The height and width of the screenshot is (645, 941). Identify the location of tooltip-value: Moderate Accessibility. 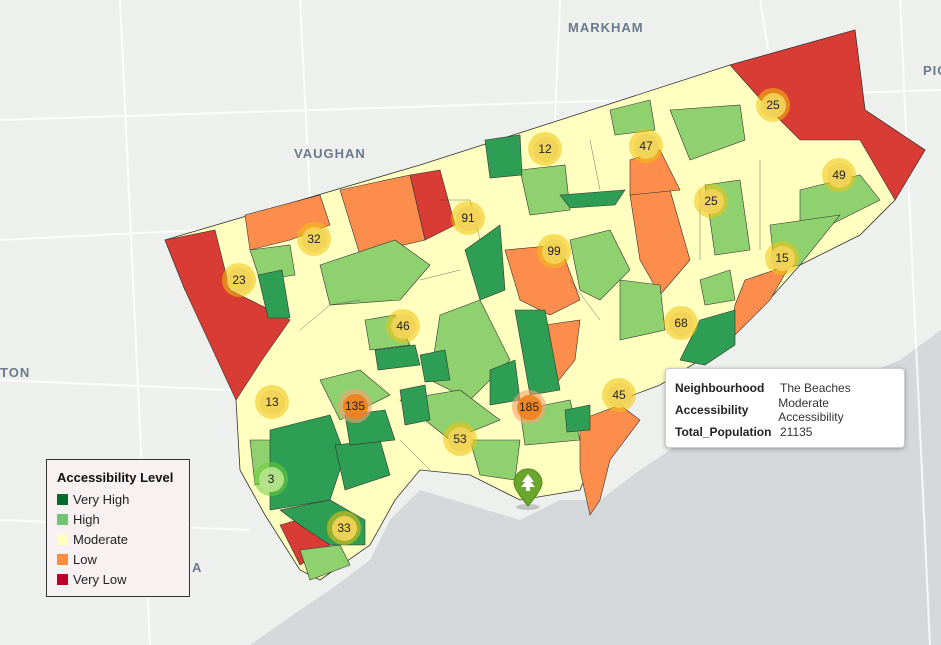
(811, 410).